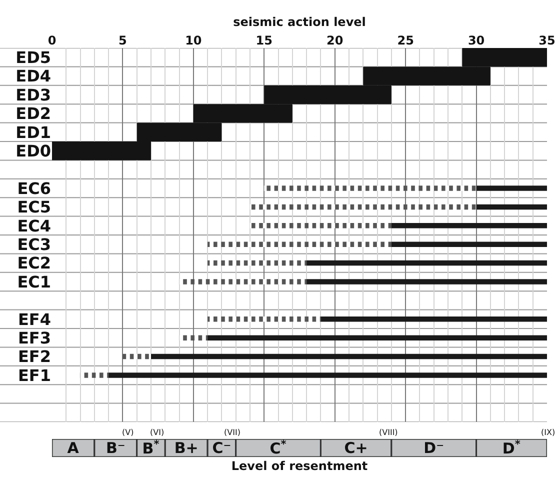  What do you see at coordinates (264, 41) in the screenshot?
I see `x-tick-label: 15` at bounding box center [264, 41].